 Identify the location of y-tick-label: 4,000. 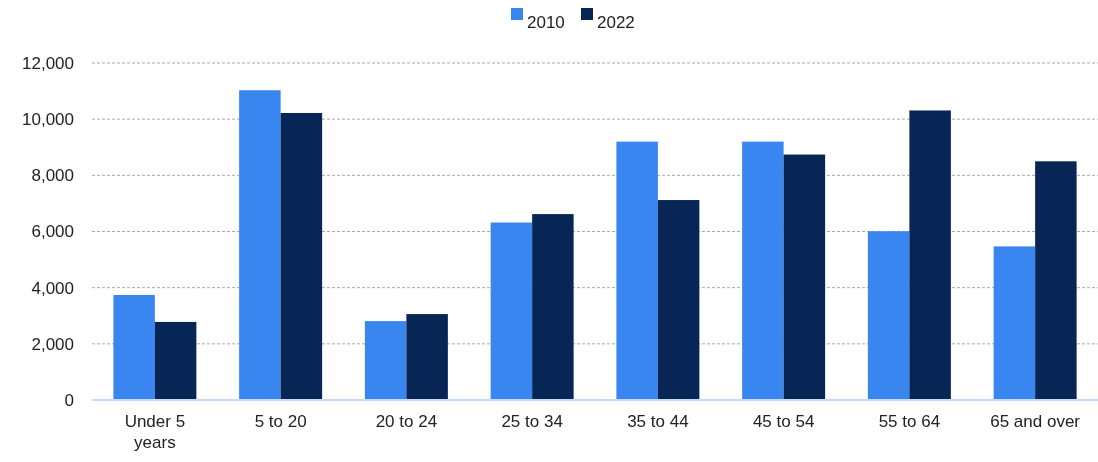
(52, 288).